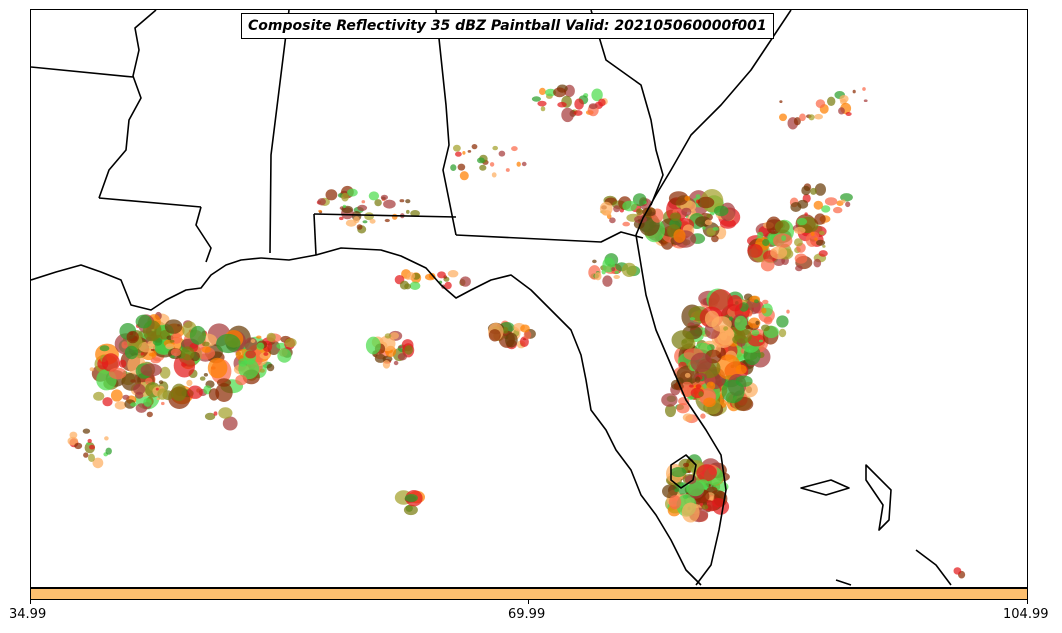 The height and width of the screenshot is (633, 1062). Describe the element at coordinates (1026, 614) in the screenshot. I see `colorbar-tick-label-max: 104.99` at that location.